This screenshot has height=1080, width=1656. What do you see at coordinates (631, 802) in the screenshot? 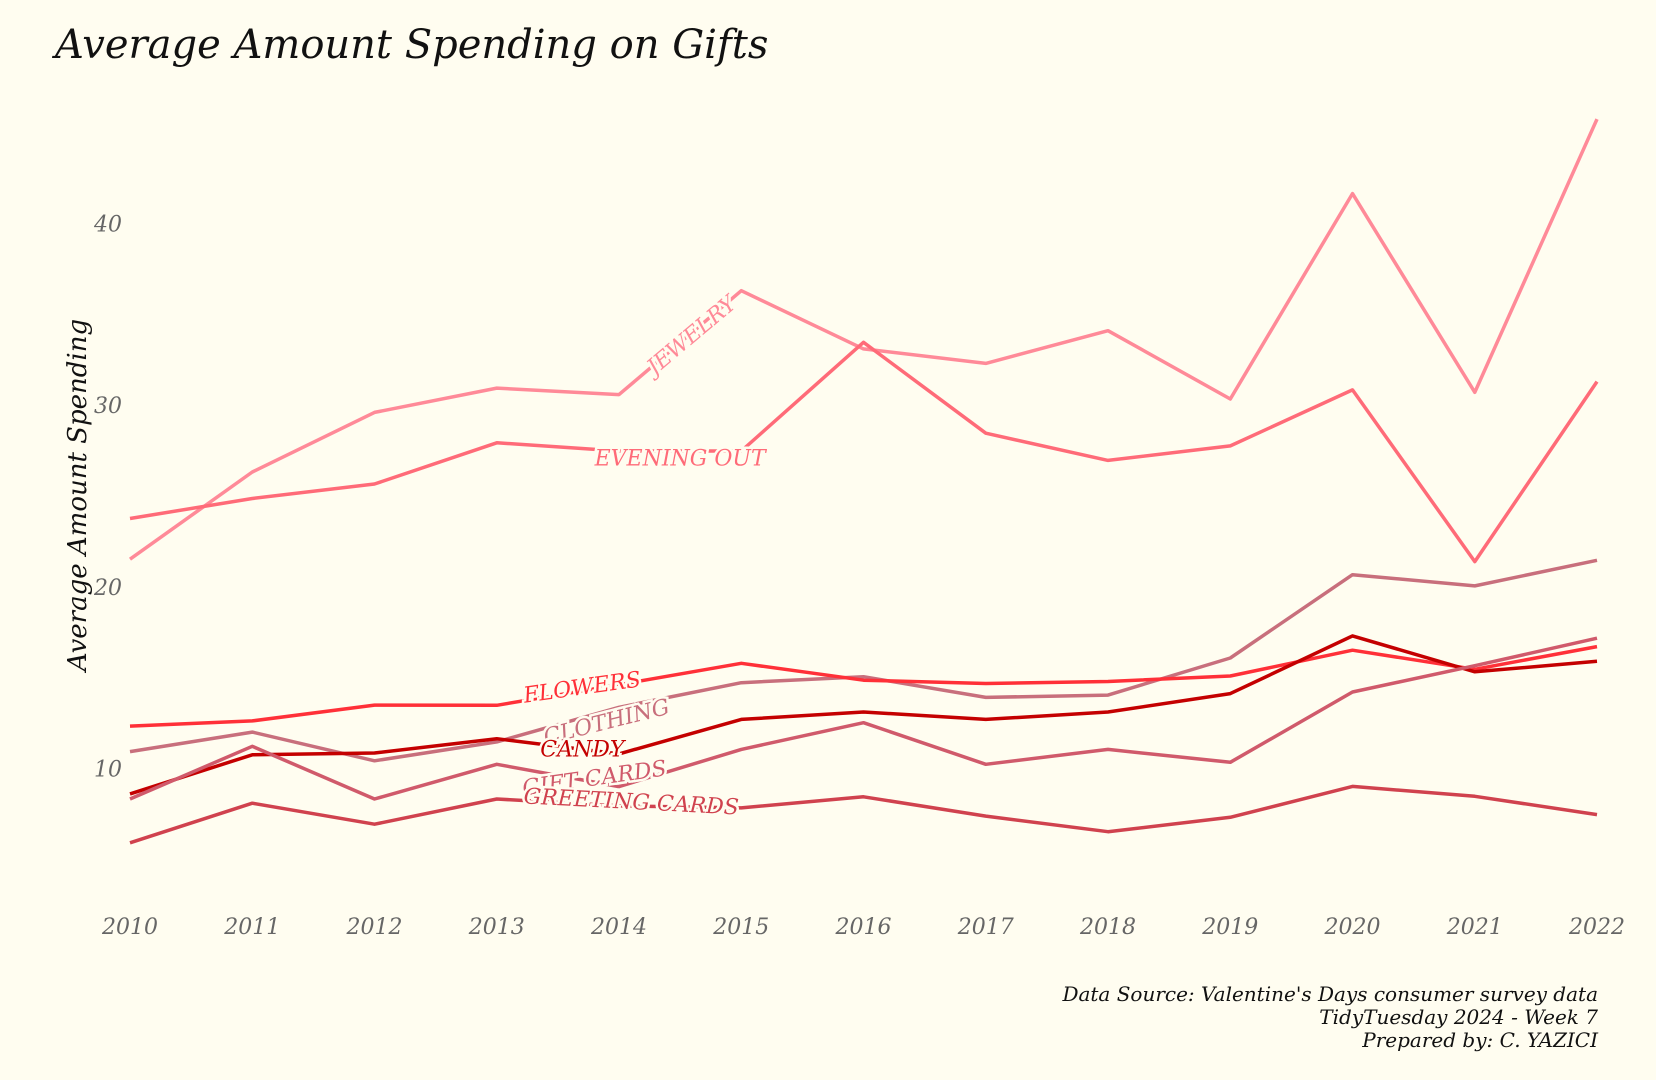
I see `series-label-greeting-cards: GREETING CARDS` at bounding box center [631, 802].